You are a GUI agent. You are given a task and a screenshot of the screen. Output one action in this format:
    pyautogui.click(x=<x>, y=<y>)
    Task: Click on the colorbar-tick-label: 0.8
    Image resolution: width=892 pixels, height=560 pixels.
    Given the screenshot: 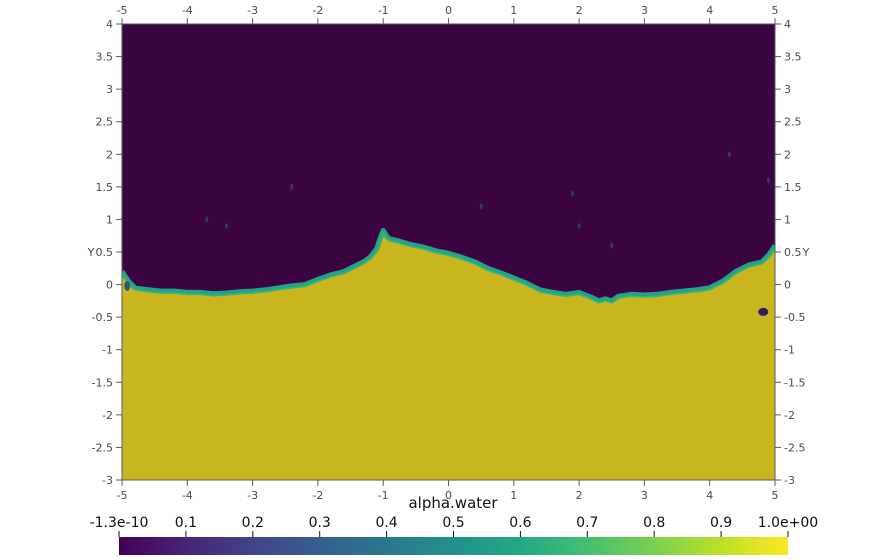 What is the action you would take?
    pyautogui.click(x=654, y=523)
    